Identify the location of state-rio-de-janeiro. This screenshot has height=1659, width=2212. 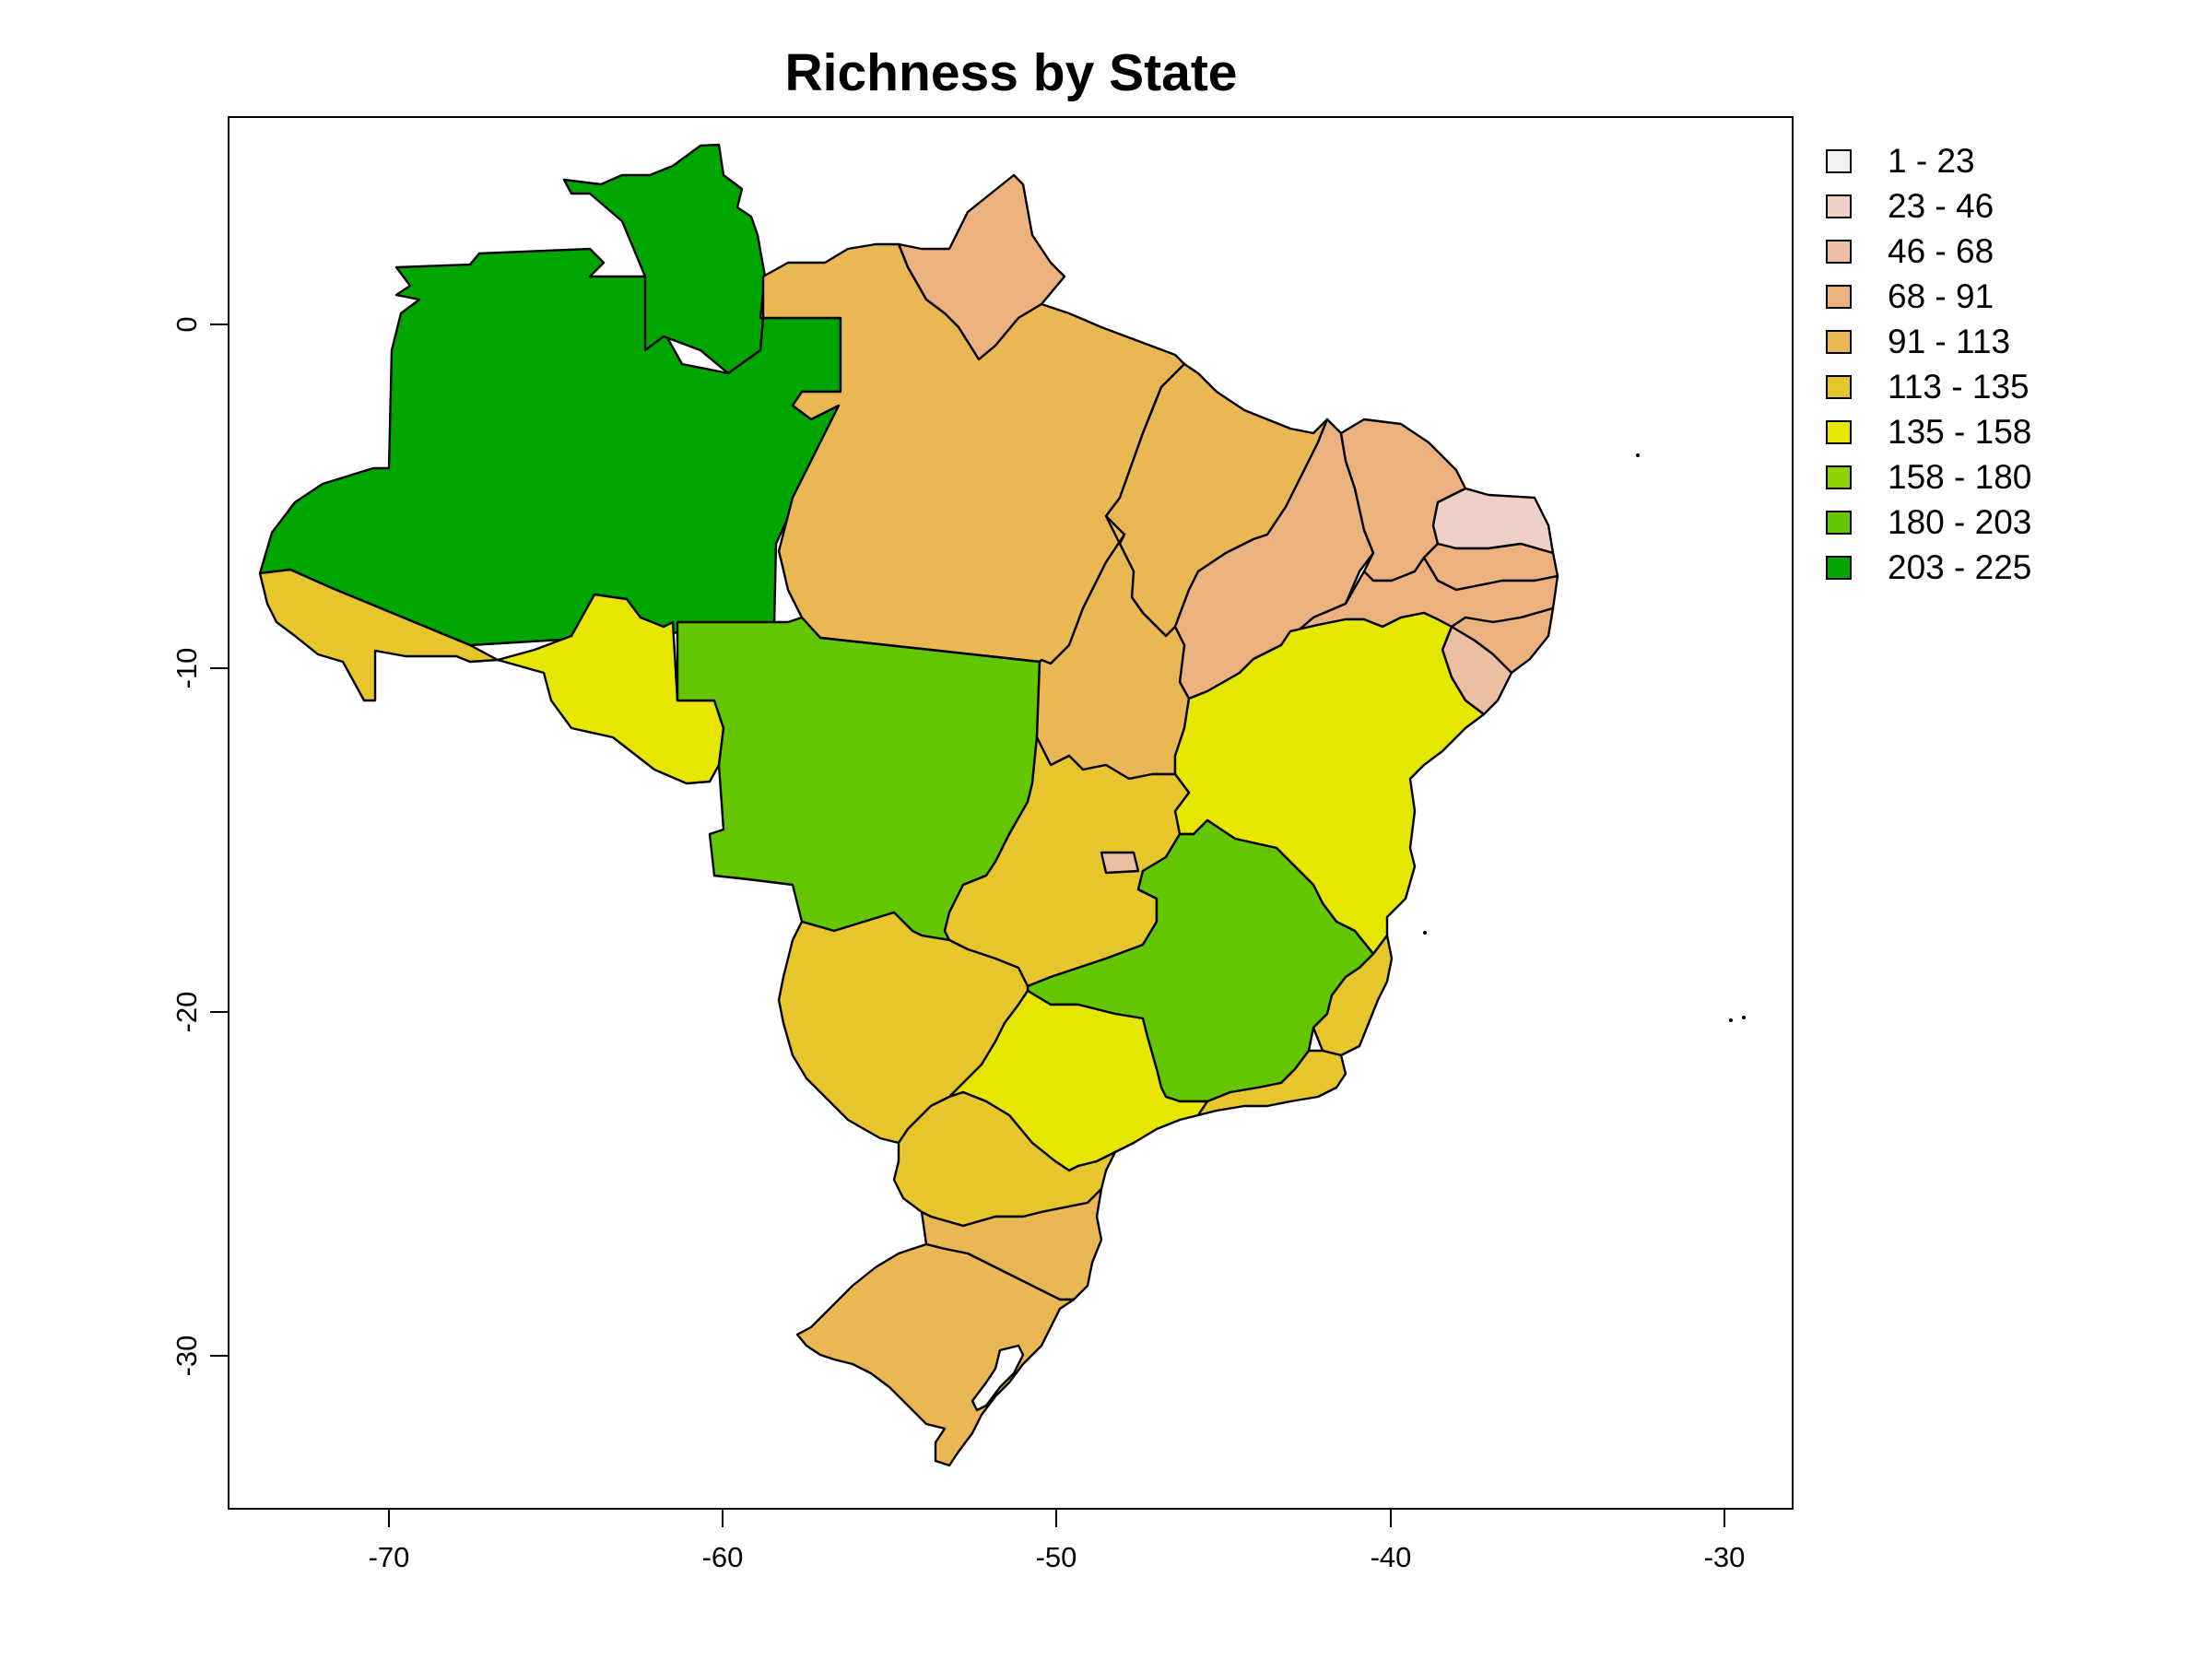
(1271, 1083).